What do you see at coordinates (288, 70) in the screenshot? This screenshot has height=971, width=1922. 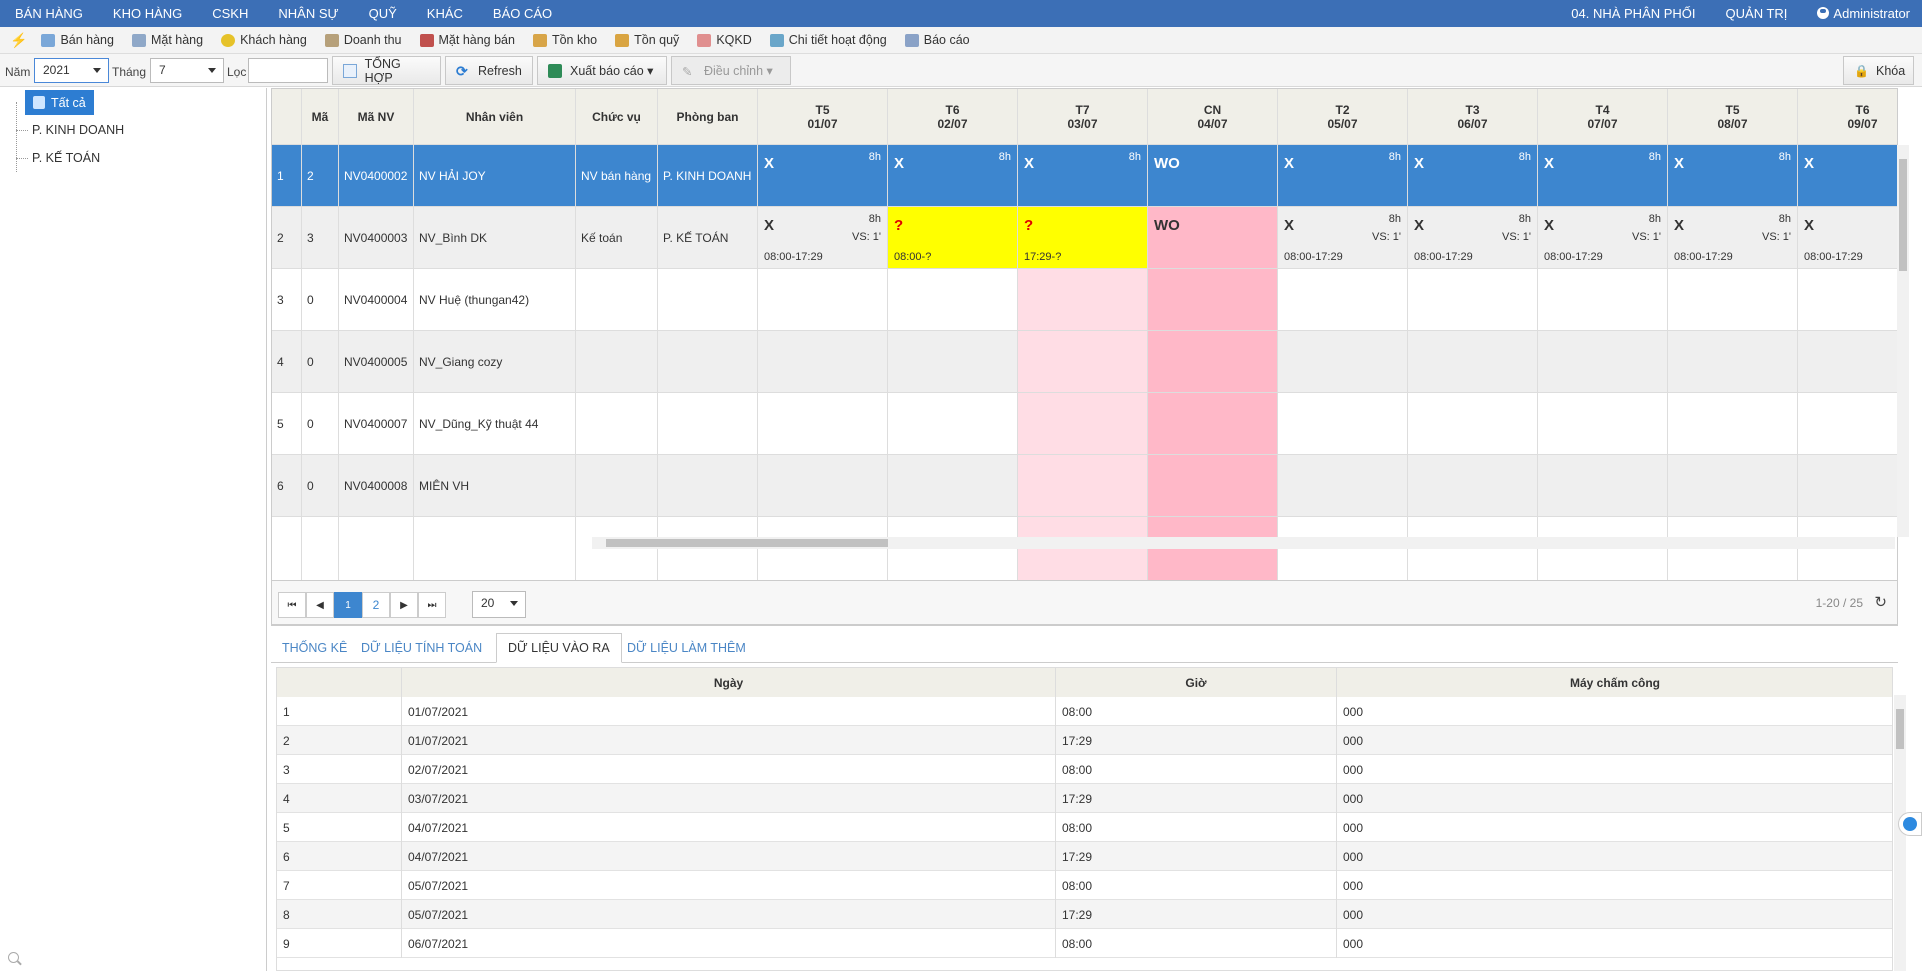 I see `filter-input` at bounding box center [288, 70].